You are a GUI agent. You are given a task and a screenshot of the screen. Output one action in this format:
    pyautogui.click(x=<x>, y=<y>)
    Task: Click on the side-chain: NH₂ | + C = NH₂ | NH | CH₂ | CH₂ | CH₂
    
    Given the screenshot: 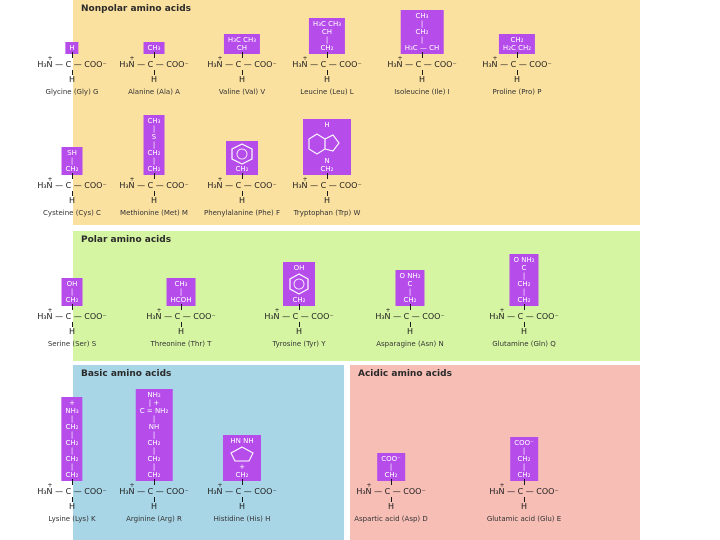 What is the action you would take?
    pyautogui.click(x=154, y=435)
    